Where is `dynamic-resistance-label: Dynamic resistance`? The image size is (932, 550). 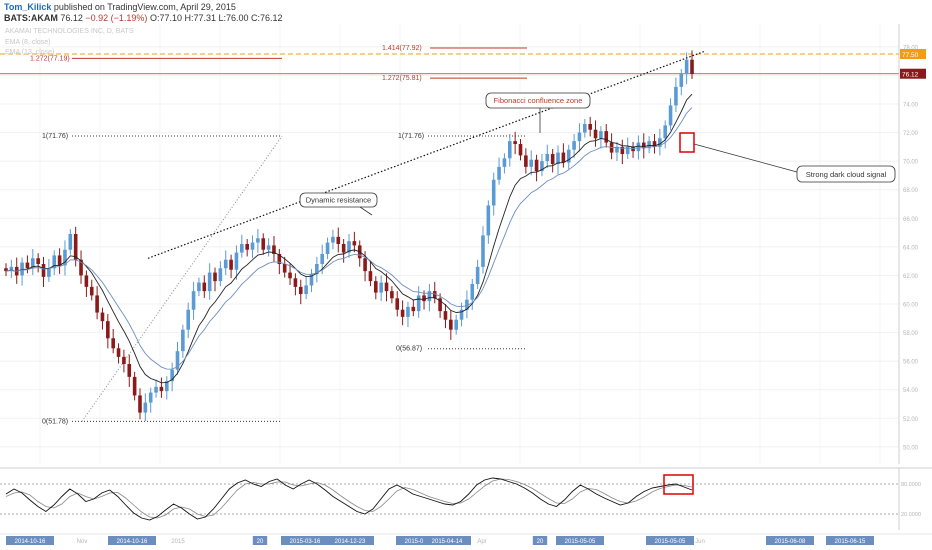
dynamic-resistance-label: Dynamic resistance is located at coordinates (338, 200).